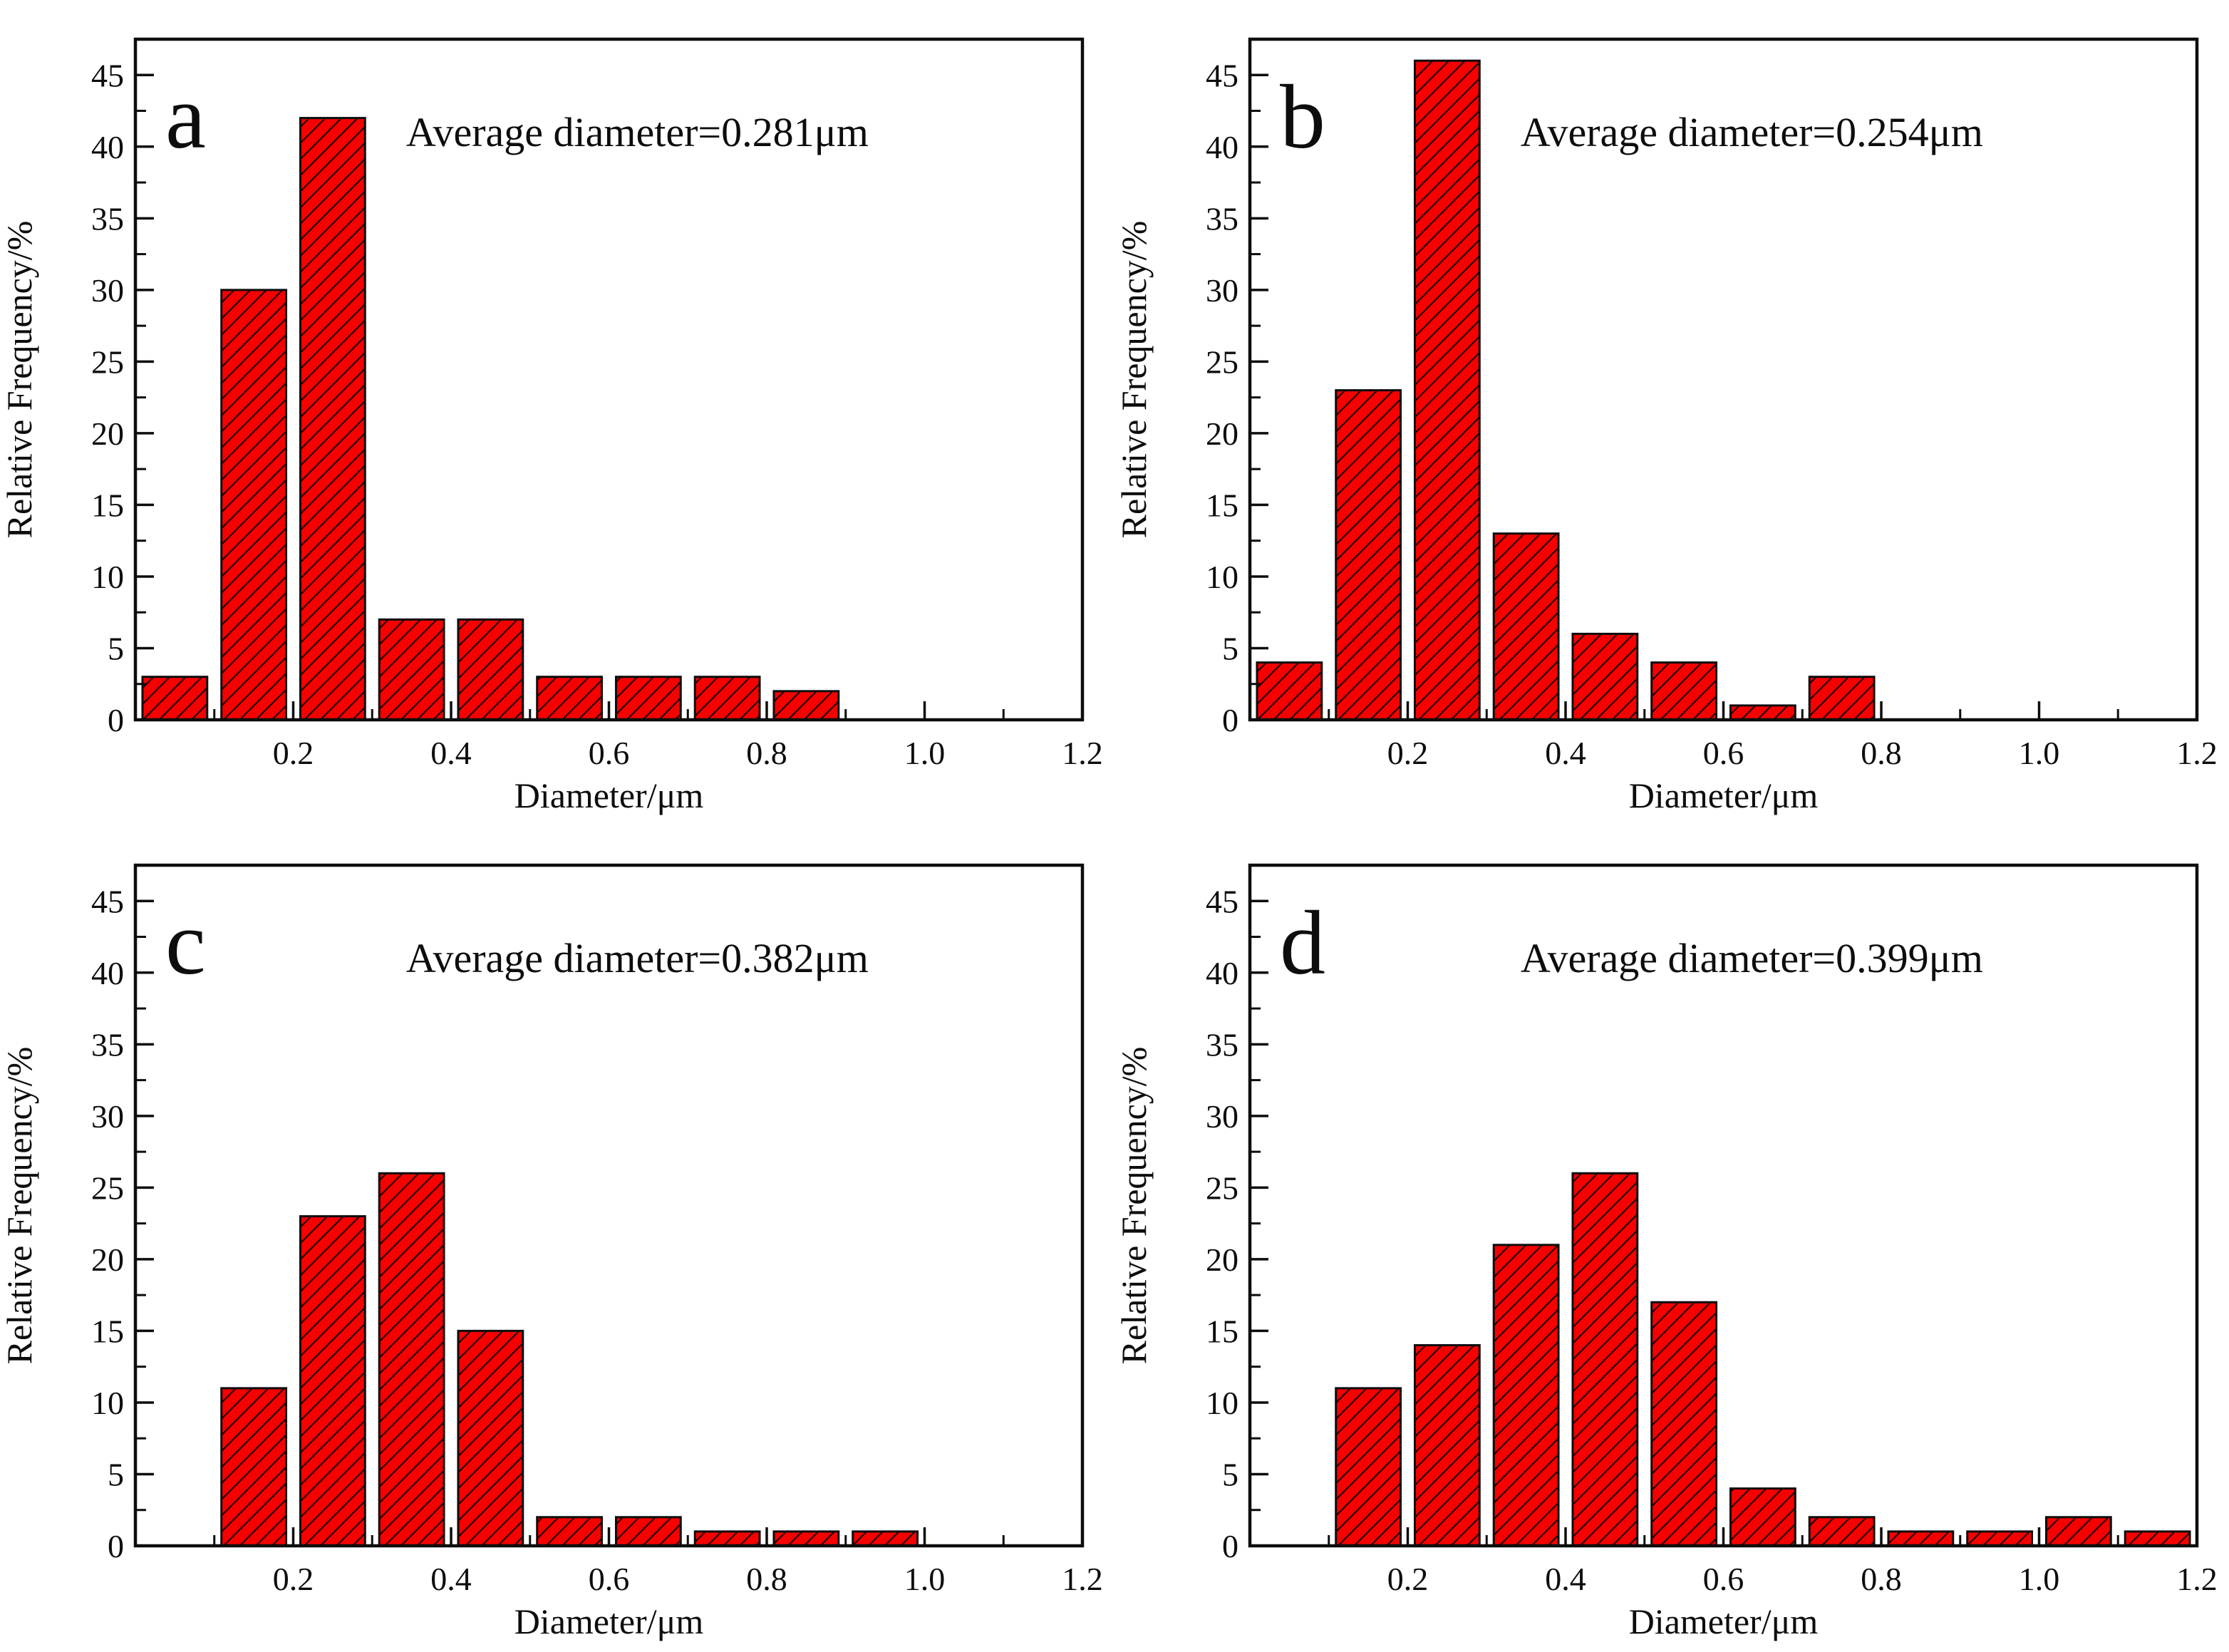  What do you see at coordinates (1302, 117) in the screenshot?
I see `panel-letter: b` at bounding box center [1302, 117].